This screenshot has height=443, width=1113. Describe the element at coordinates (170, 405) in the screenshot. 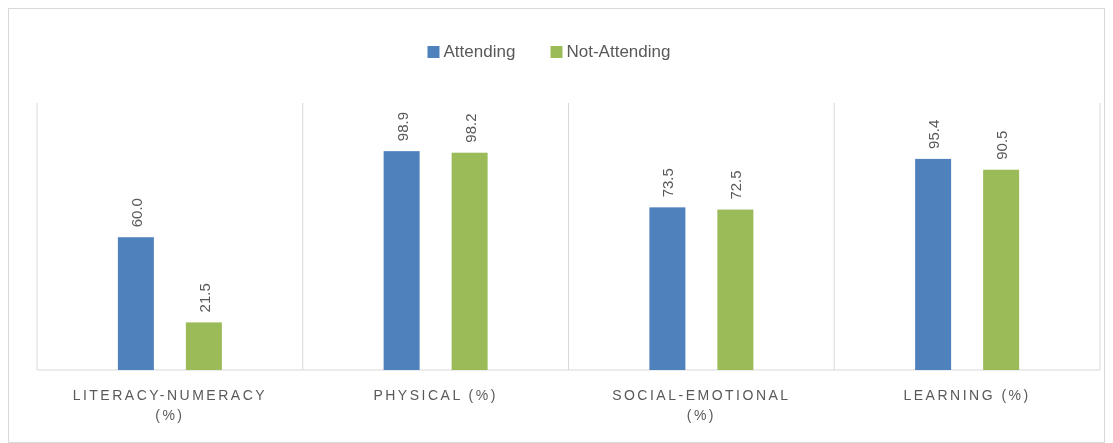

I see `x-tick-label: LITERACY-NUMERACY (%)` at that location.